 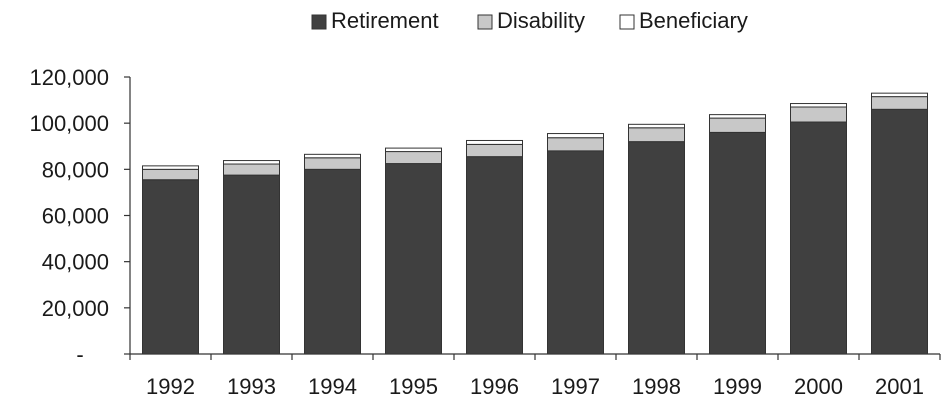 I want to click on bar-retirement-2000, so click(x=818, y=238).